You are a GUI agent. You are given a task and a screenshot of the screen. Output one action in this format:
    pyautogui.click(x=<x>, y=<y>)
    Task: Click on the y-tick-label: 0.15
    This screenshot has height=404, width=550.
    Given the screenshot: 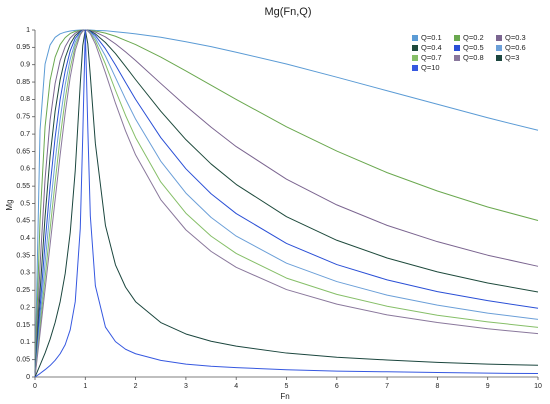 What is the action you would take?
    pyautogui.click(x=23, y=325)
    